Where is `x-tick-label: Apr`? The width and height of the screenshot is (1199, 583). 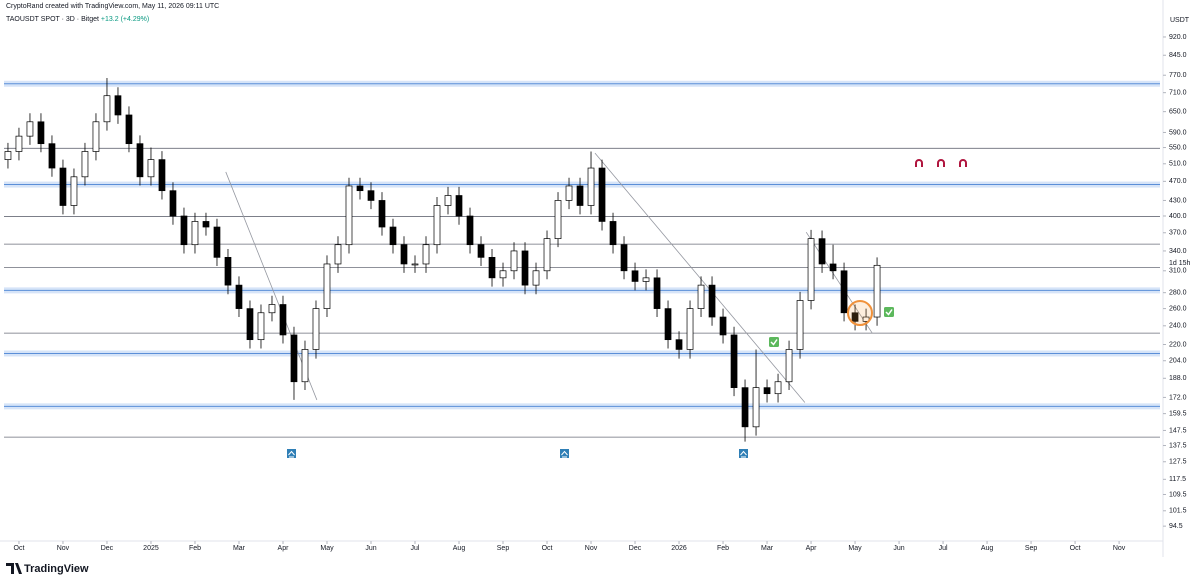 x-tick-label: Apr is located at coordinates (812, 548).